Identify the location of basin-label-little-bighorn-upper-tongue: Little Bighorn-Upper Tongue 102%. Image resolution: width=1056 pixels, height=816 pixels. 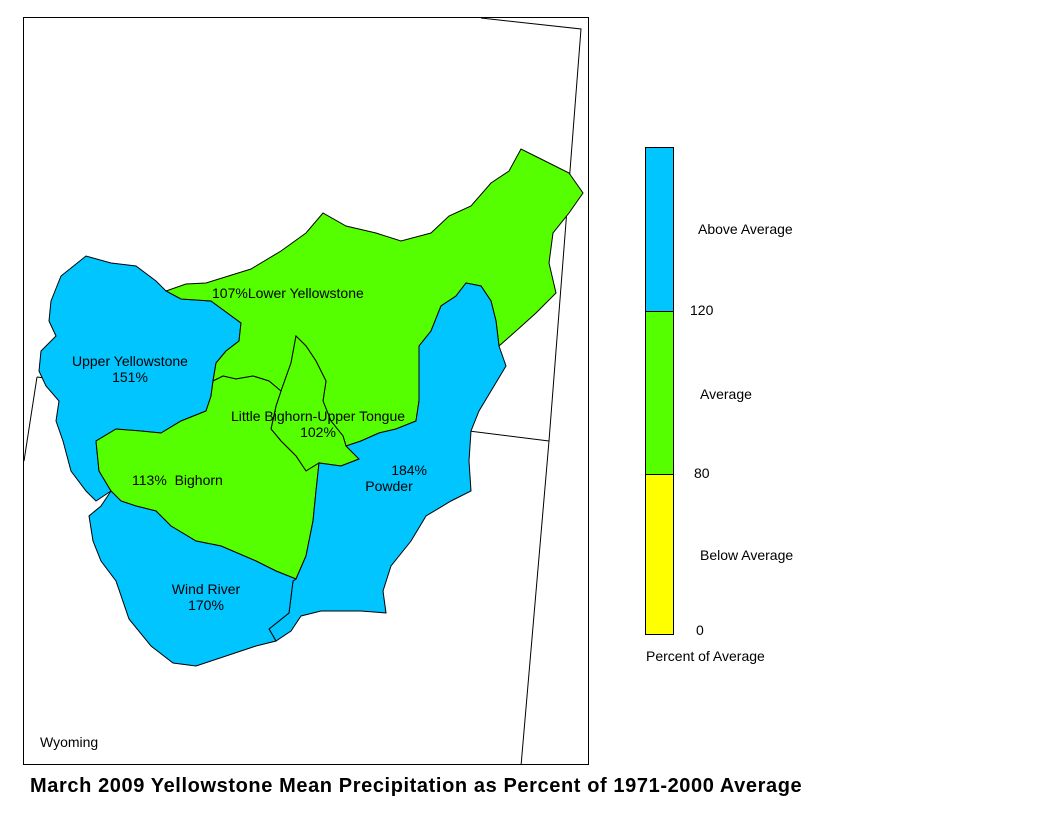
(318, 424).